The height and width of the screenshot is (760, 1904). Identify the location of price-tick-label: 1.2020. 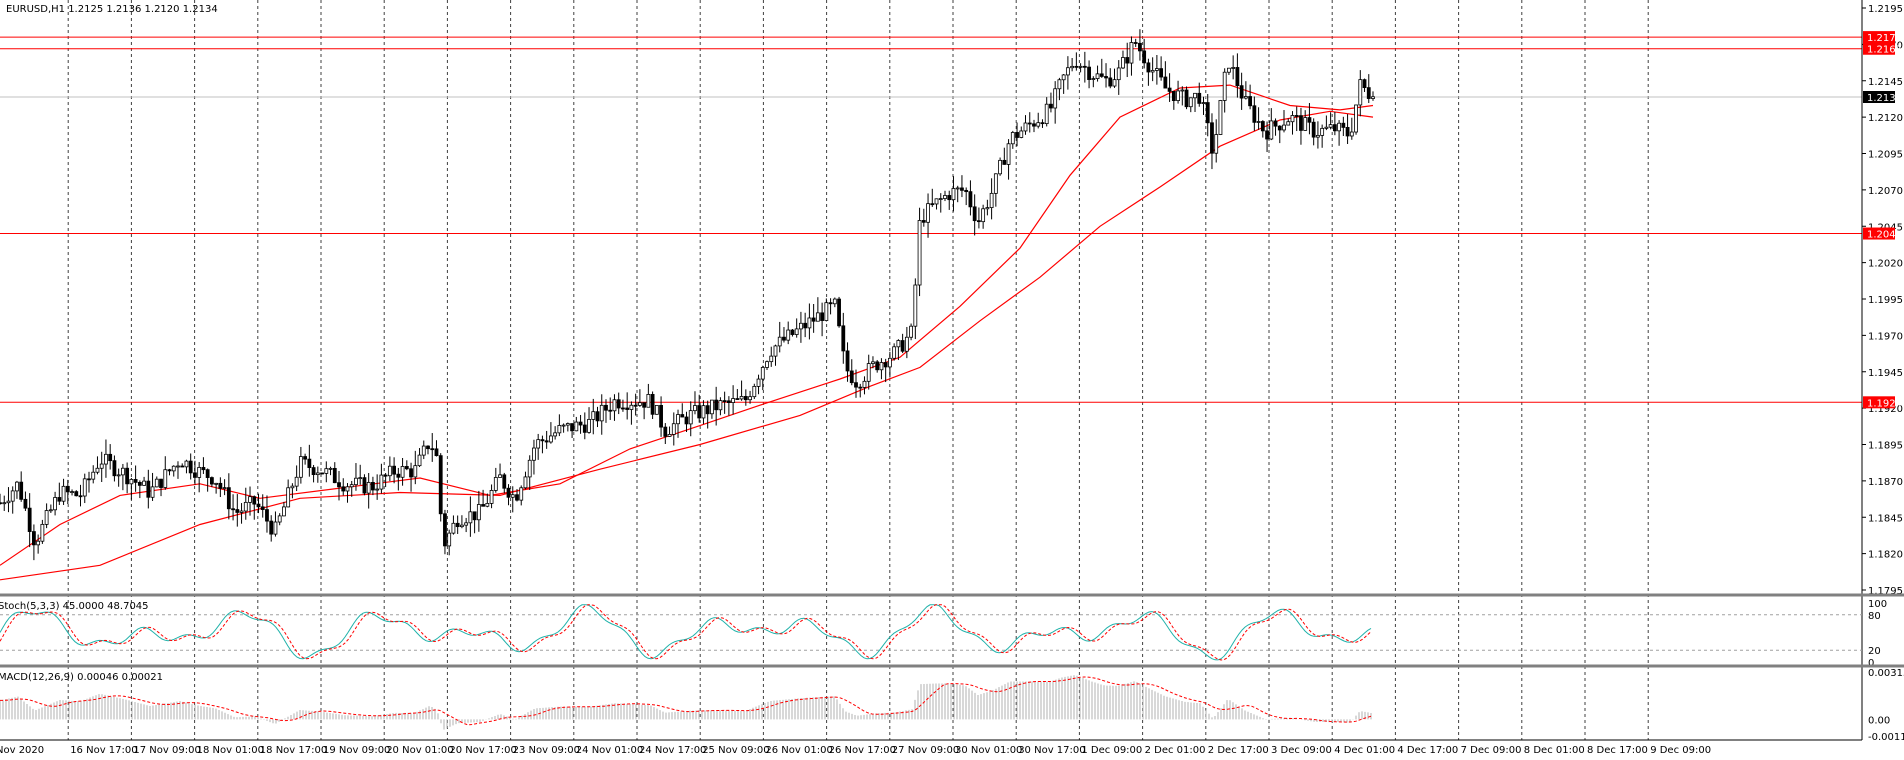
(1885, 264).